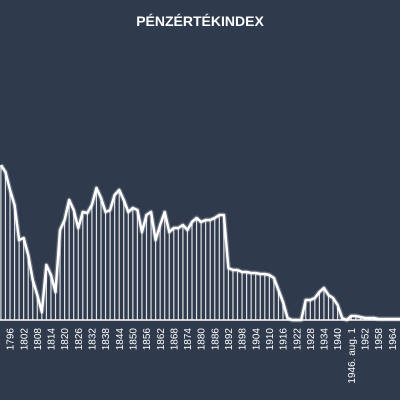 The image size is (400, 400). What do you see at coordinates (147, 339) in the screenshot?
I see `x-tick-label: 1856` at bounding box center [147, 339].